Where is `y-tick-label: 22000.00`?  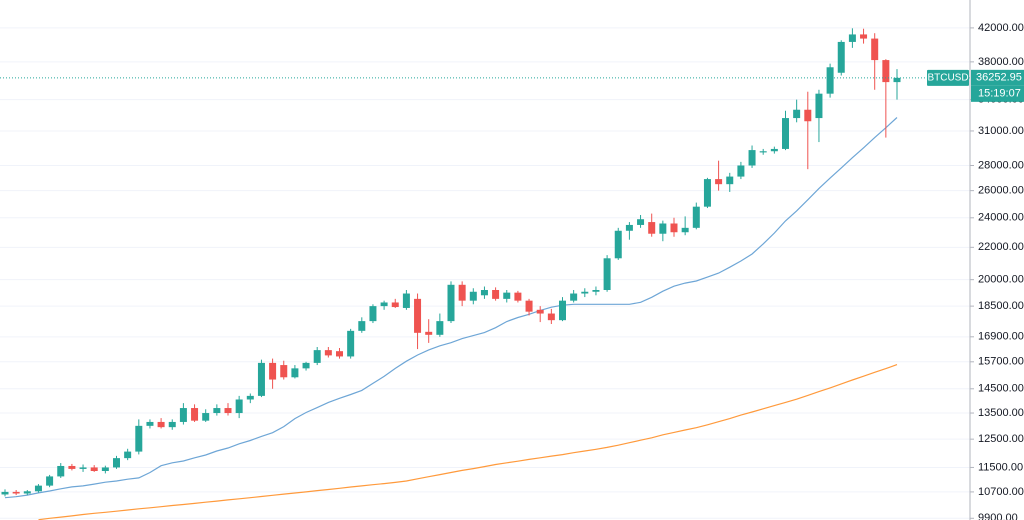
y-tick-label: 22000.00 is located at coordinates (1001, 247).